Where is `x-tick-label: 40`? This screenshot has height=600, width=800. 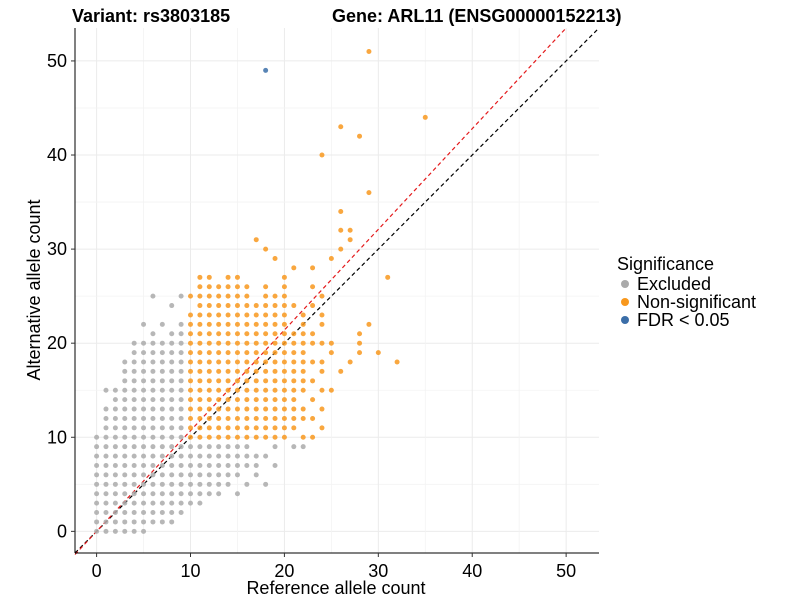 x-tick-label: 40 is located at coordinates (472, 571).